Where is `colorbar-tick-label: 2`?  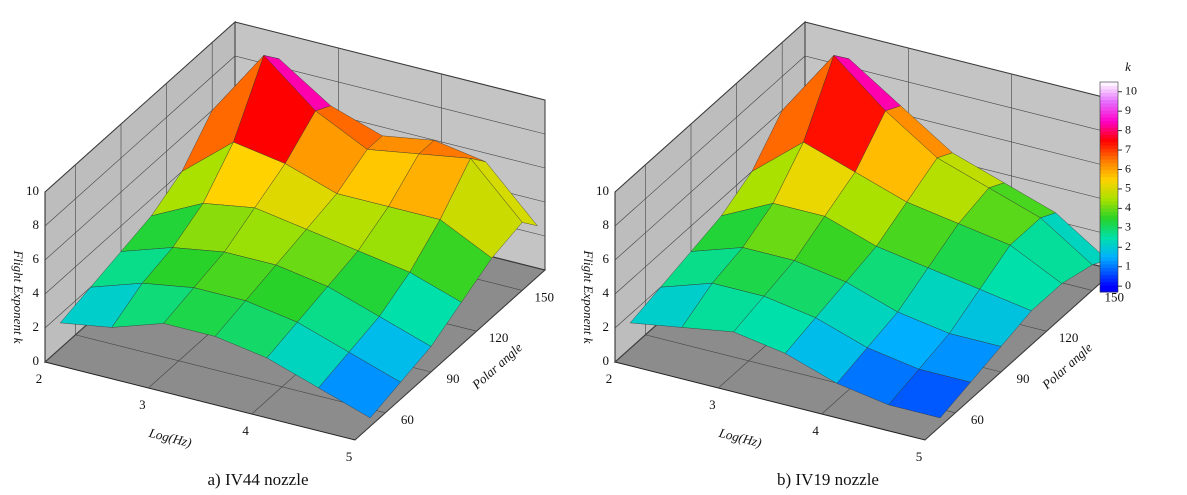 colorbar-tick-label: 2 is located at coordinates (1128, 246).